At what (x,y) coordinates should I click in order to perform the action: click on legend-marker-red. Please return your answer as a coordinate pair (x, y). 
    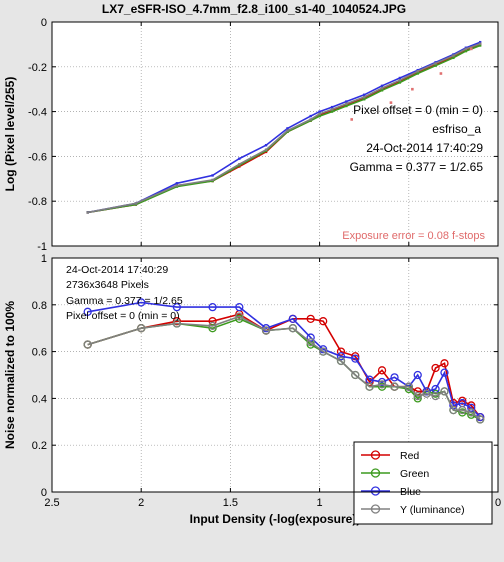
    Looking at the image, I should click on (375, 455).